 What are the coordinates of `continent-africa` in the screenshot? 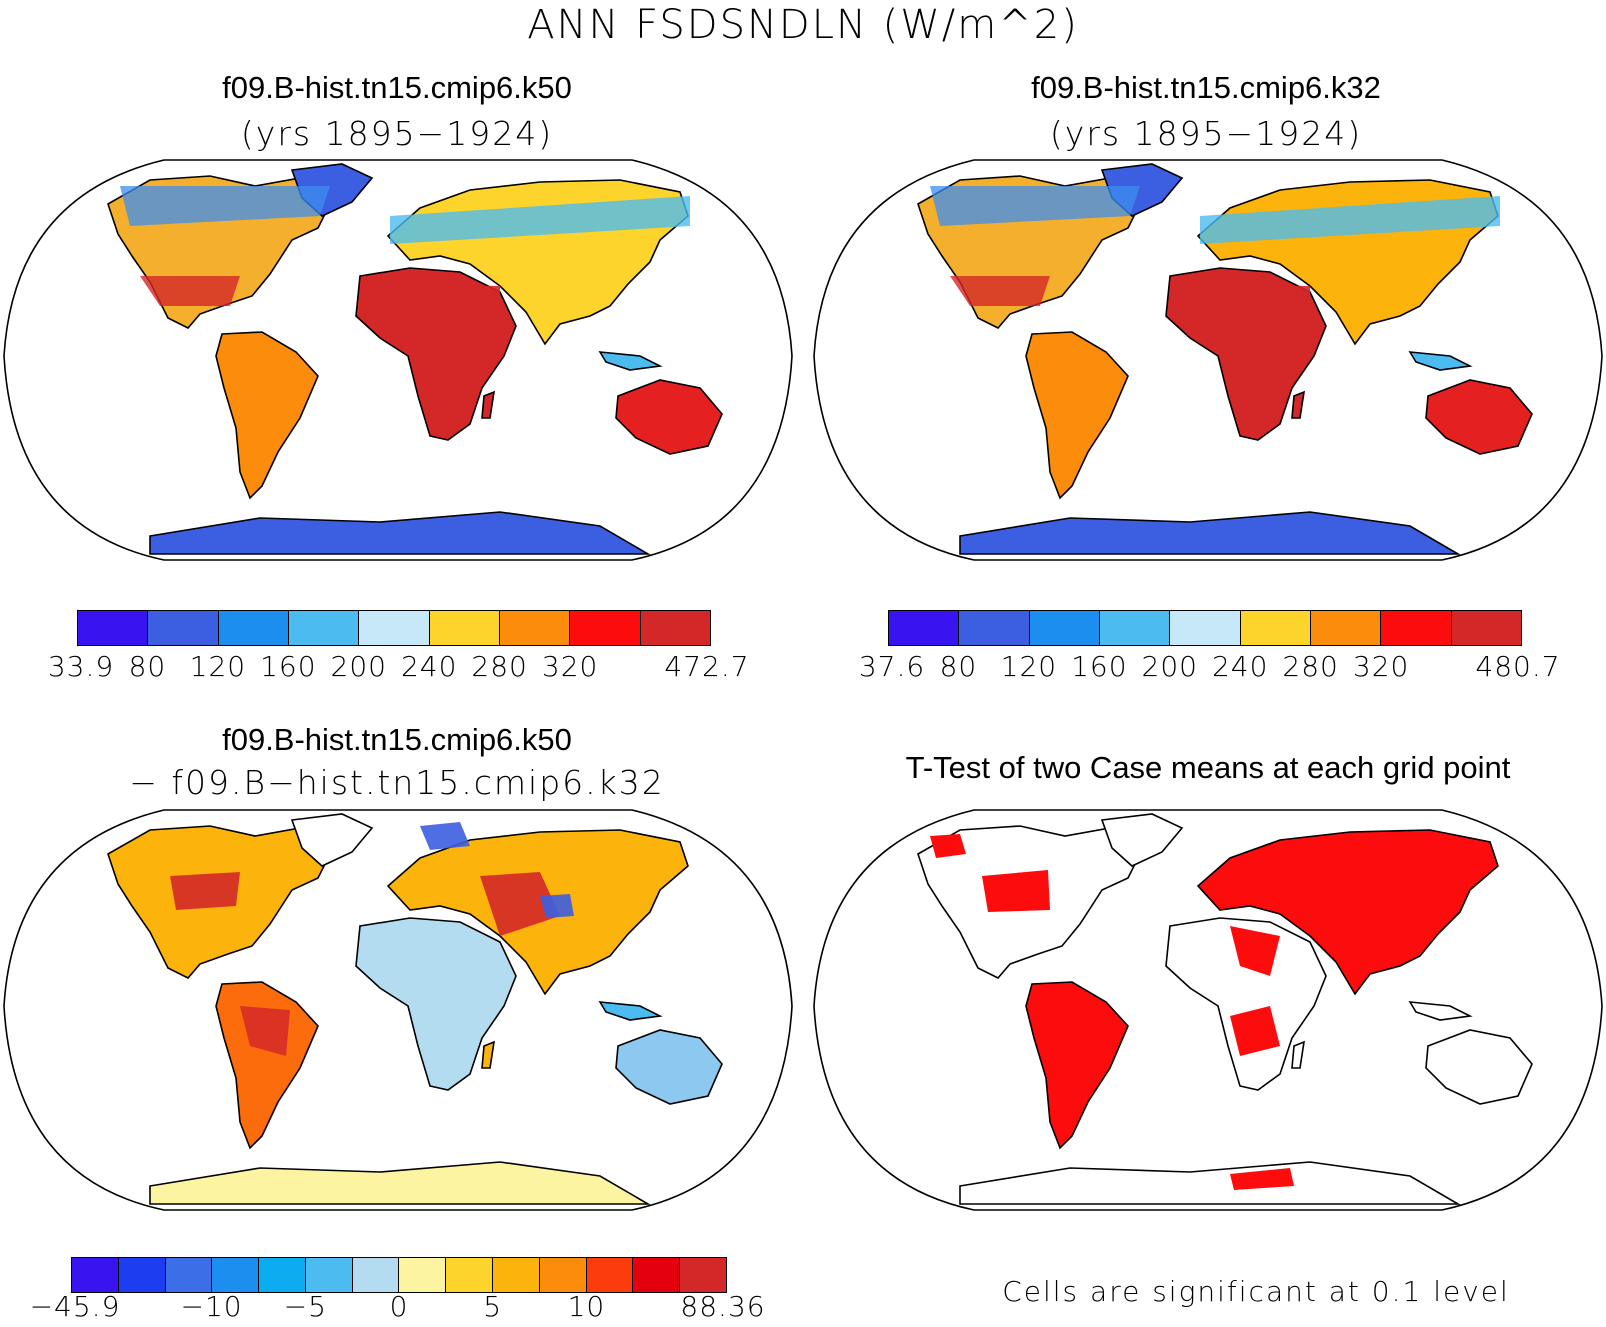 It's located at (436, 1004).